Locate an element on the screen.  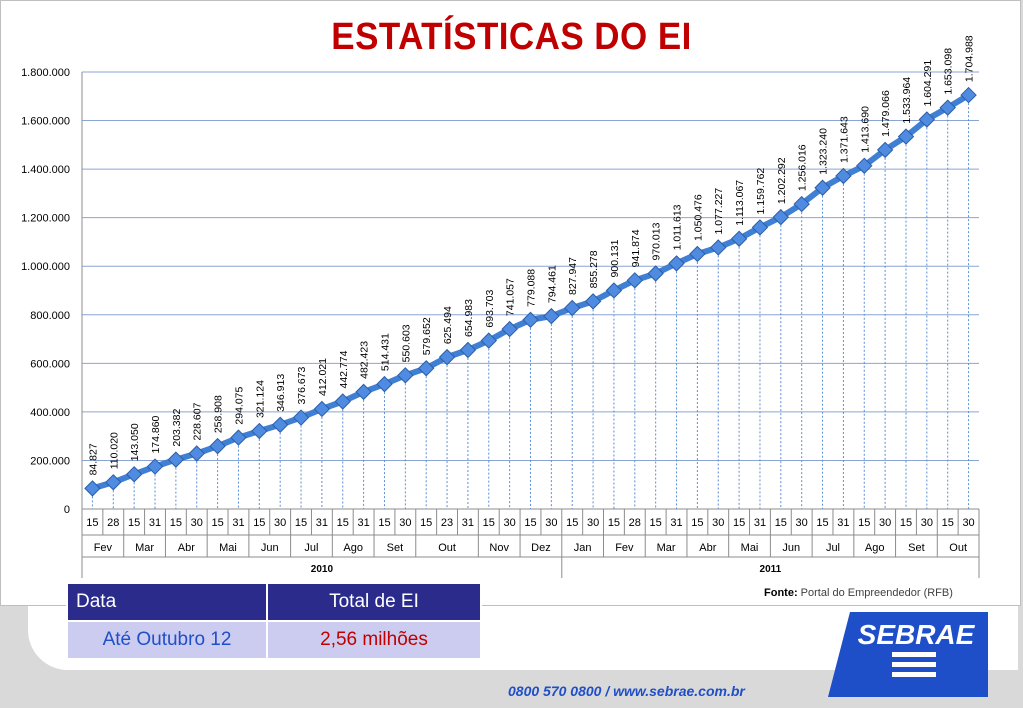
year-label: 2010 is located at coordinates (322, 569).